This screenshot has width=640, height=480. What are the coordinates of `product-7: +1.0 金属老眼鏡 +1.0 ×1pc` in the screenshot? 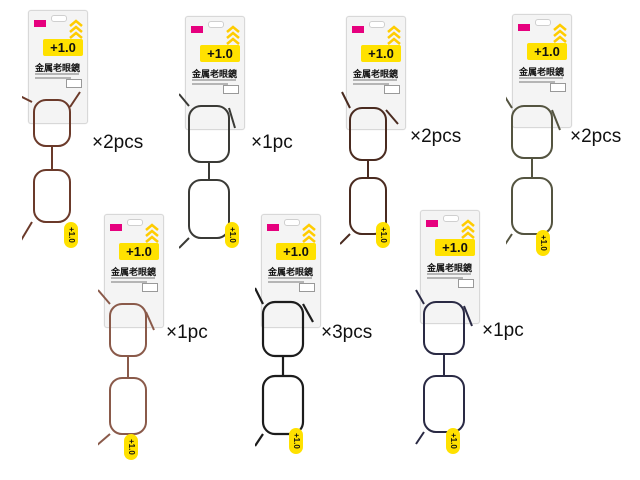 It's located at (492, 332).